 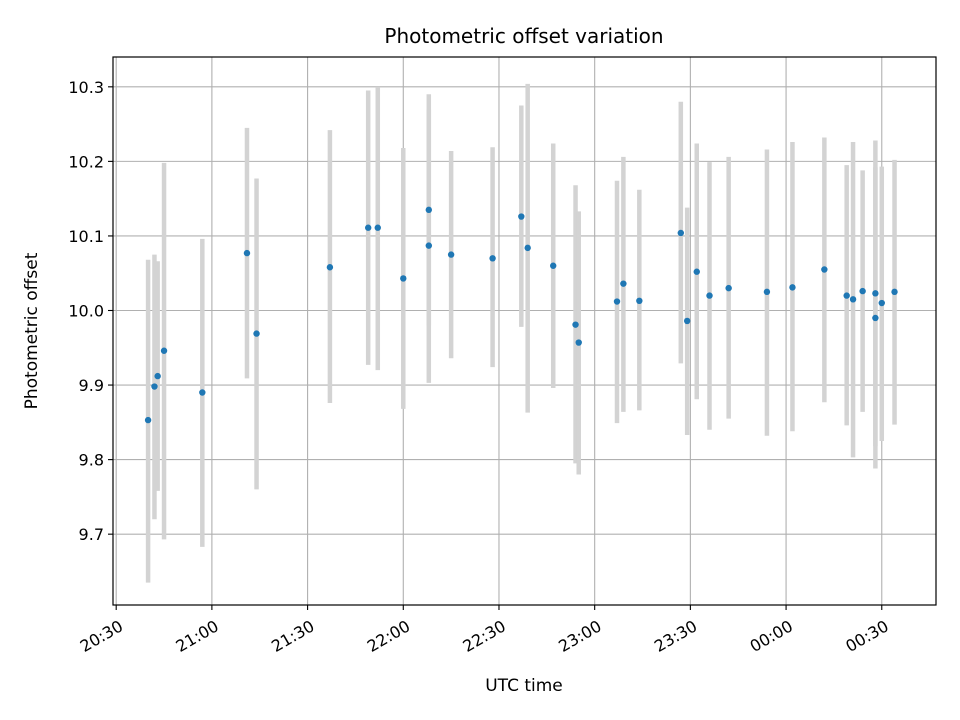 What do you see at coordinates (32, 330) in the screenshot?
I see `y-axis-label: Photometric offset` at bounding box center [32, 330].